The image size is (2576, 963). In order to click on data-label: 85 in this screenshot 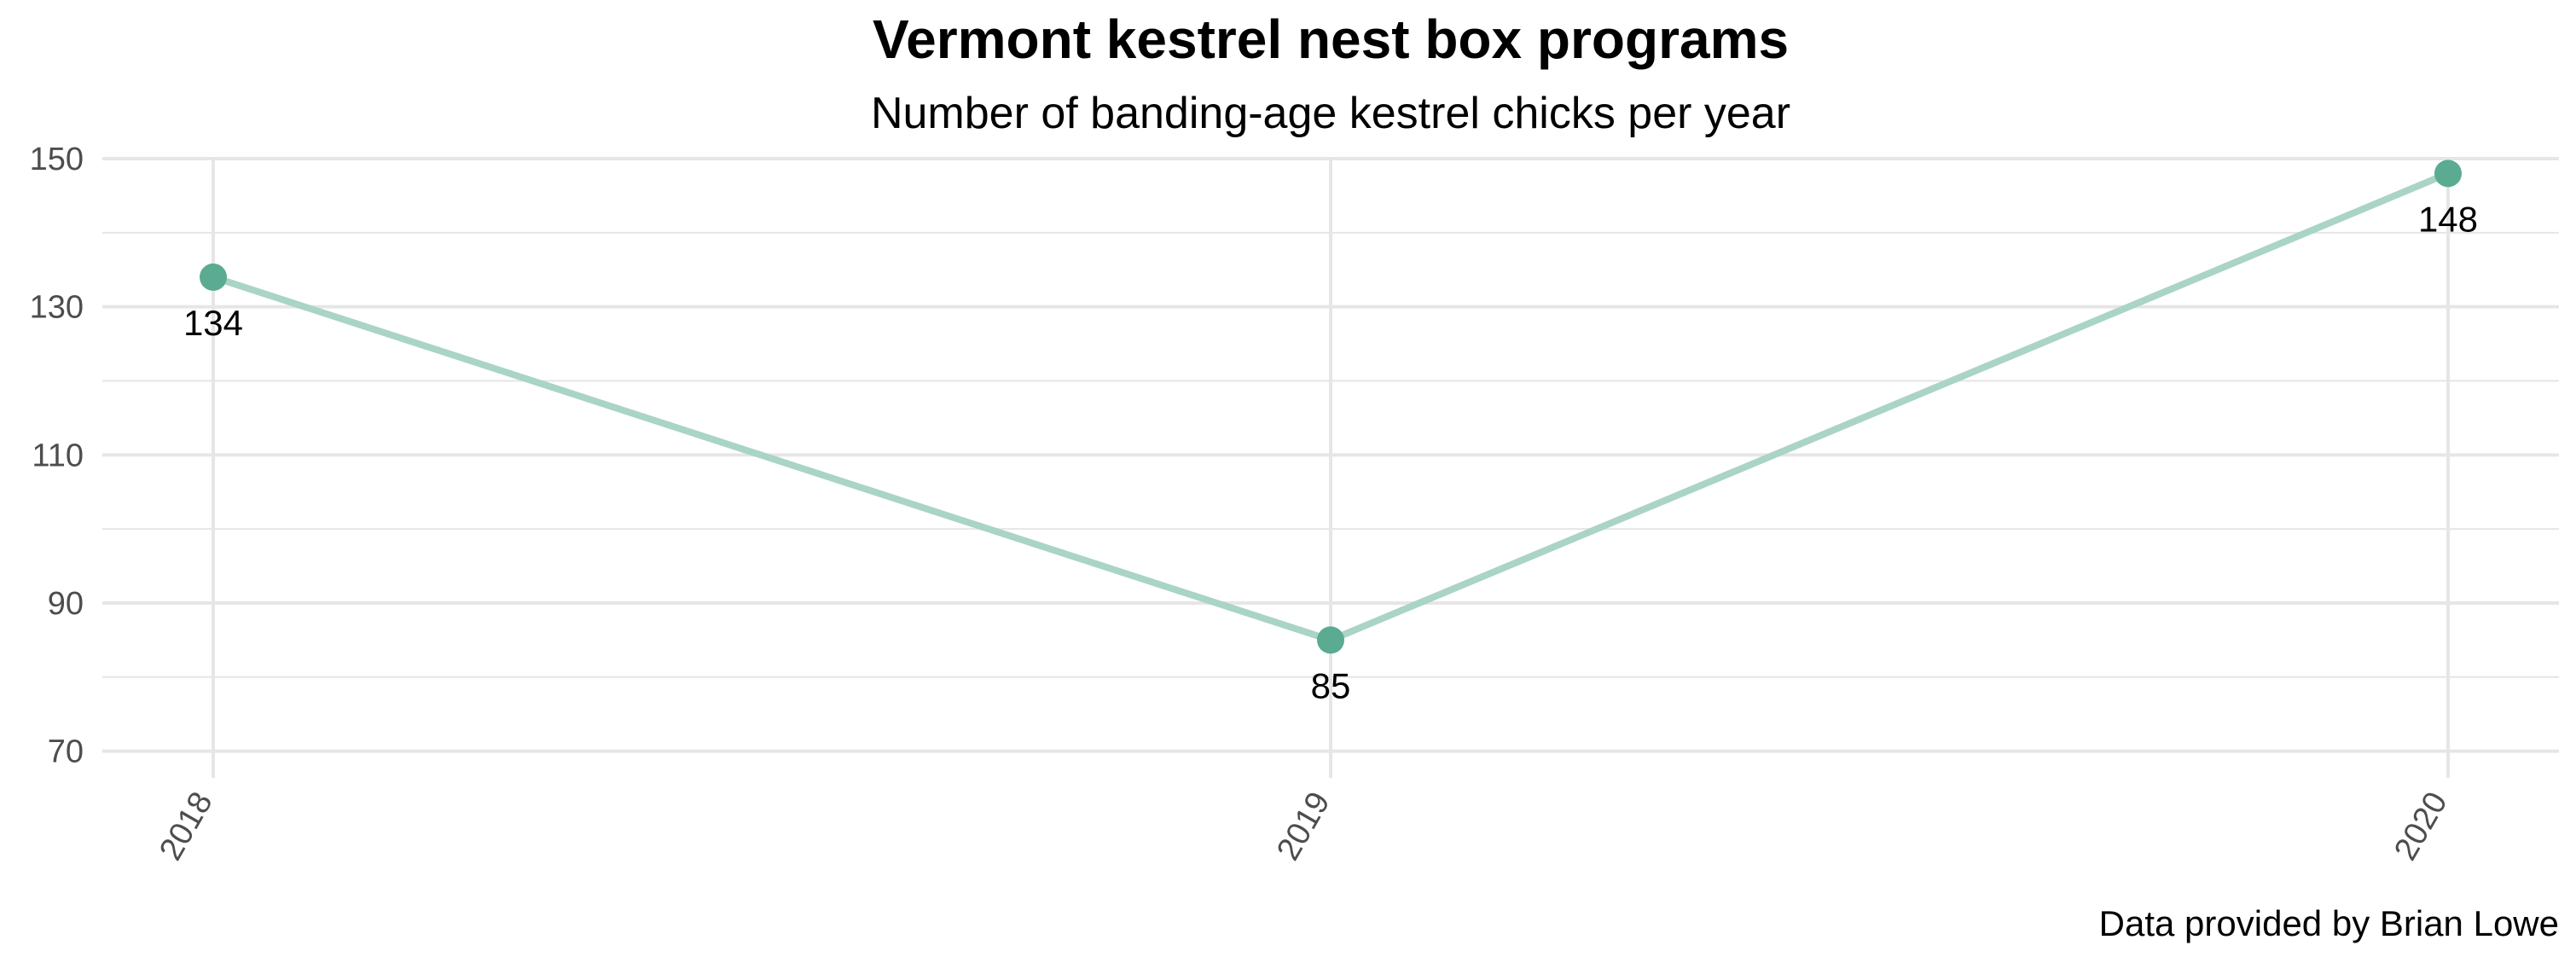, I will do `click(1331, 685)`.